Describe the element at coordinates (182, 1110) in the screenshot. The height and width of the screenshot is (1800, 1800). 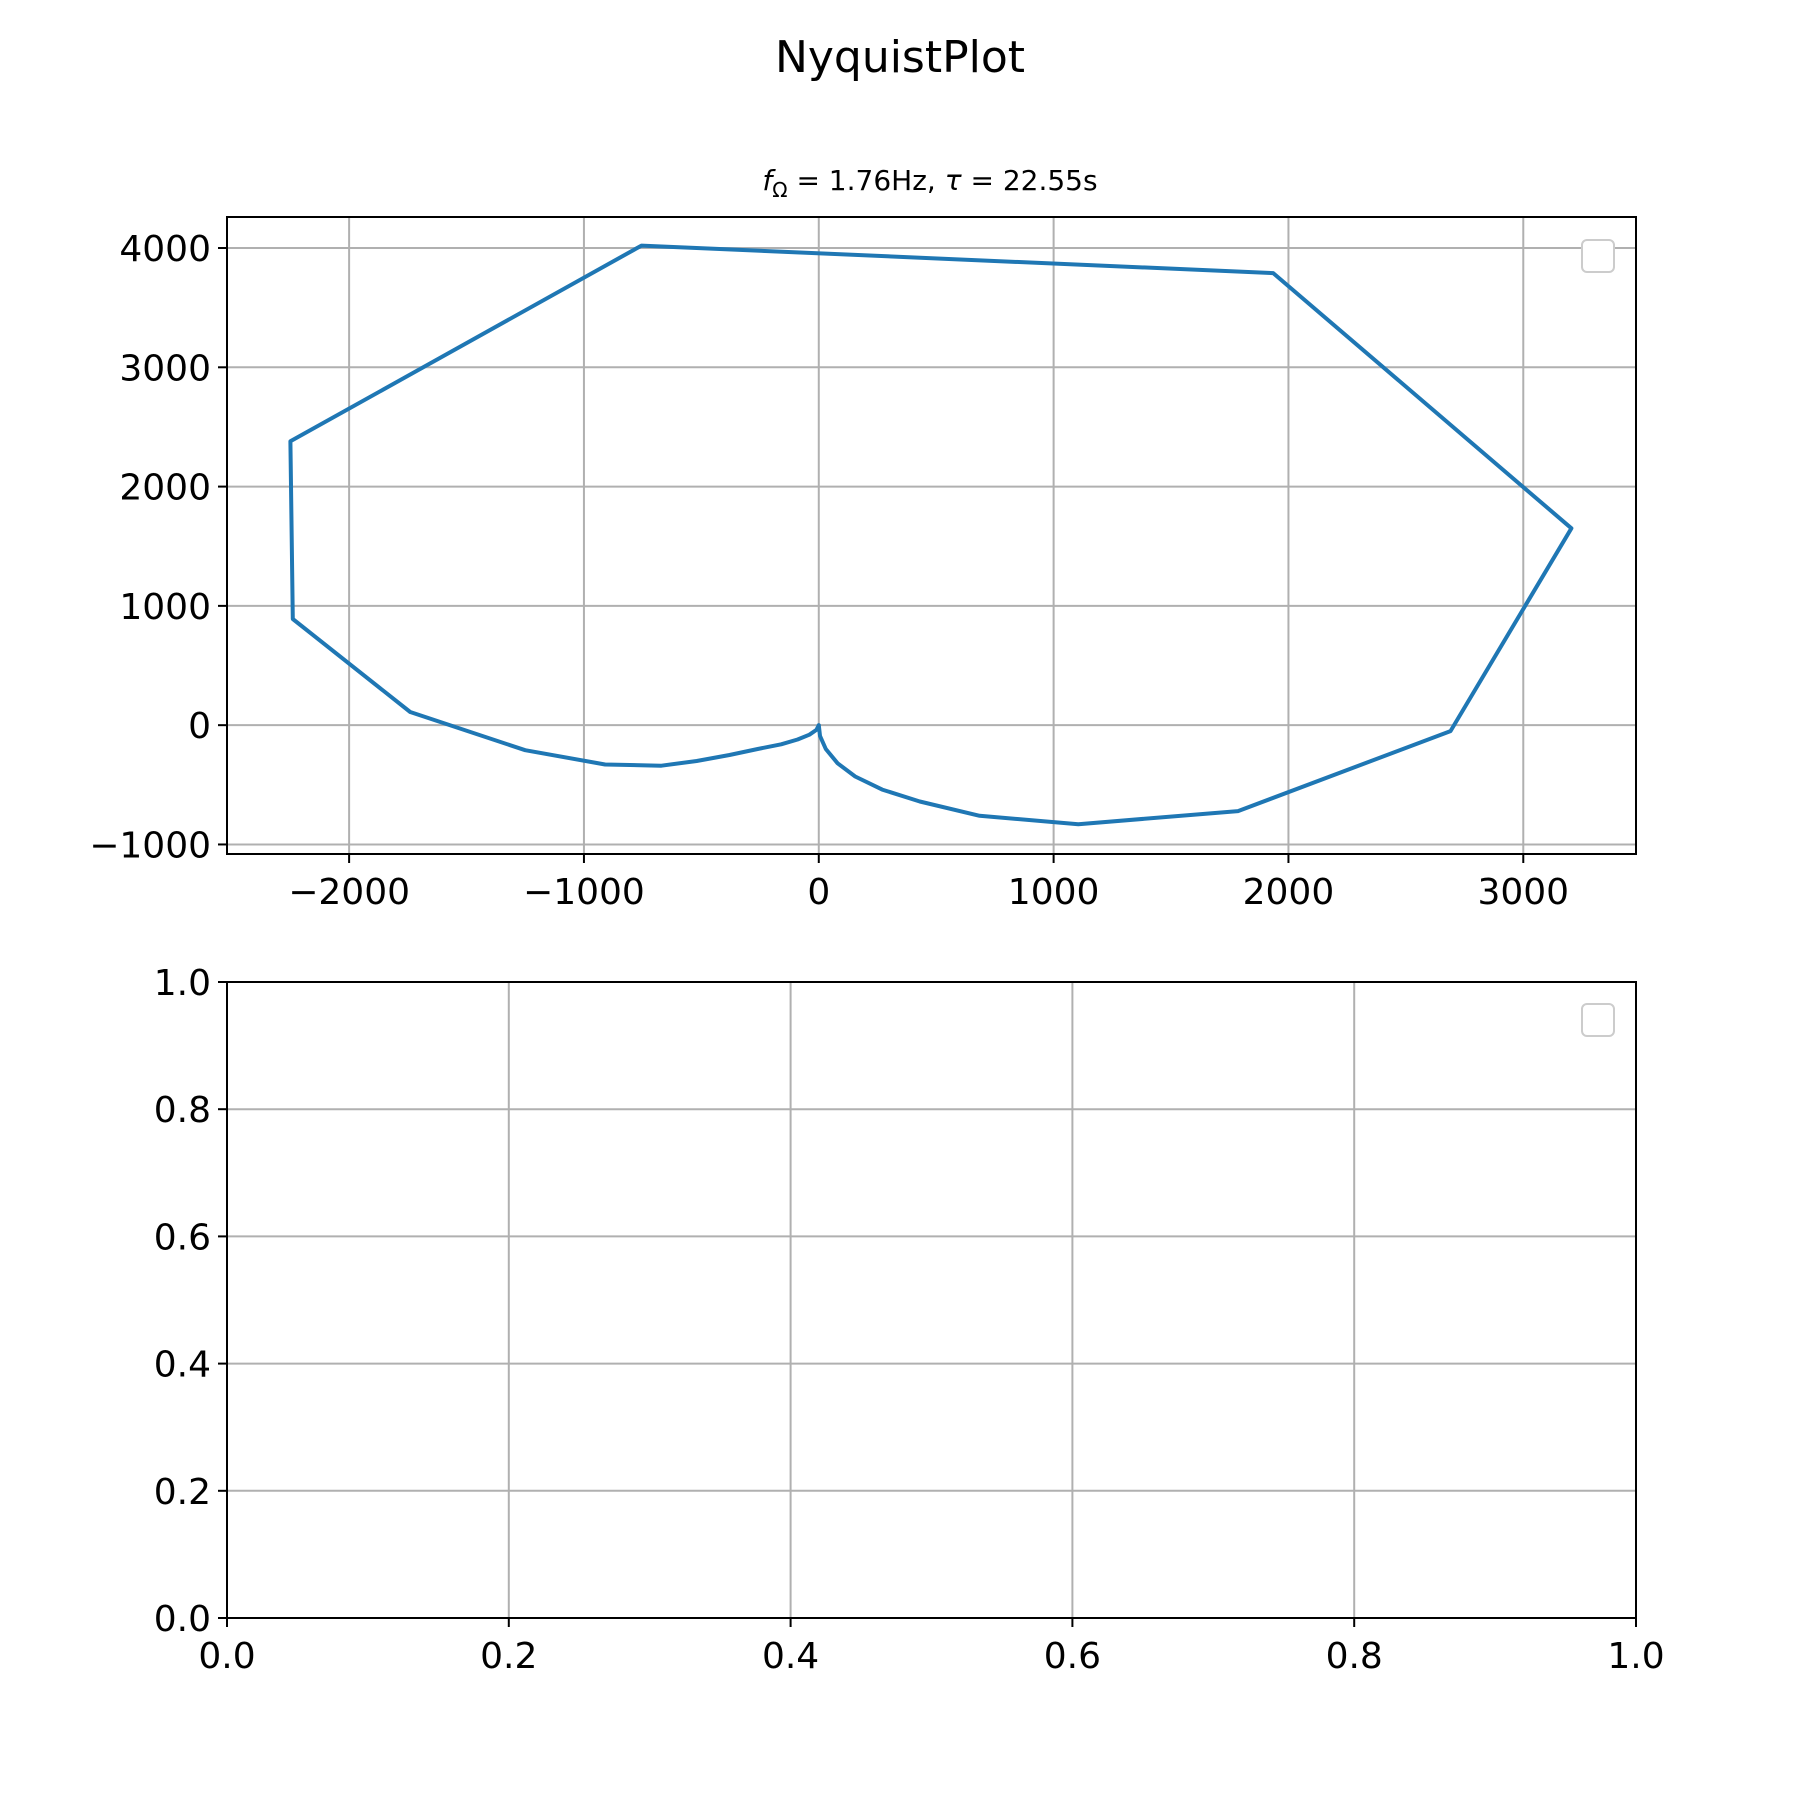
I see `empty-y-tick-label: 0.8` at that location.